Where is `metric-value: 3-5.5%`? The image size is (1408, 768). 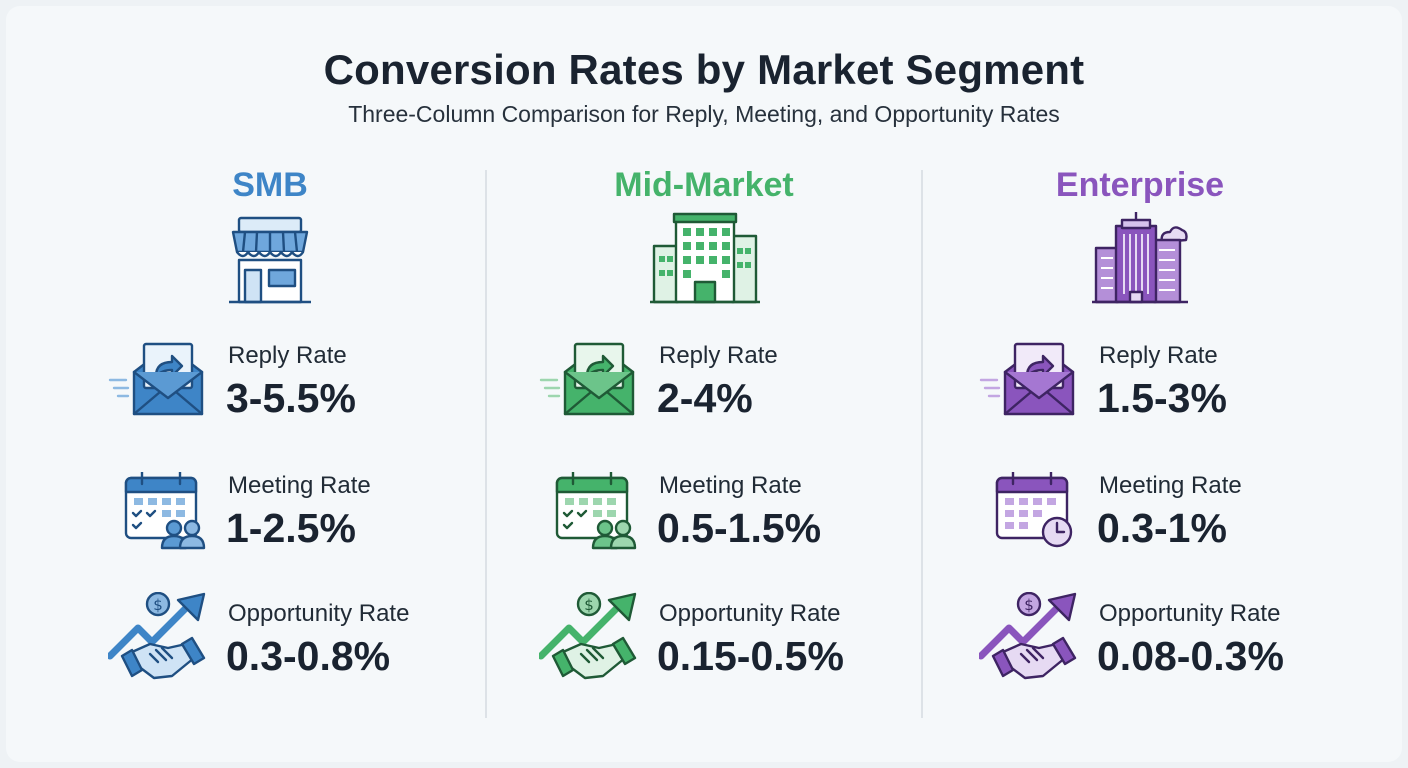 metric-value: 3-5.5% is located at coordinates (291, 398).